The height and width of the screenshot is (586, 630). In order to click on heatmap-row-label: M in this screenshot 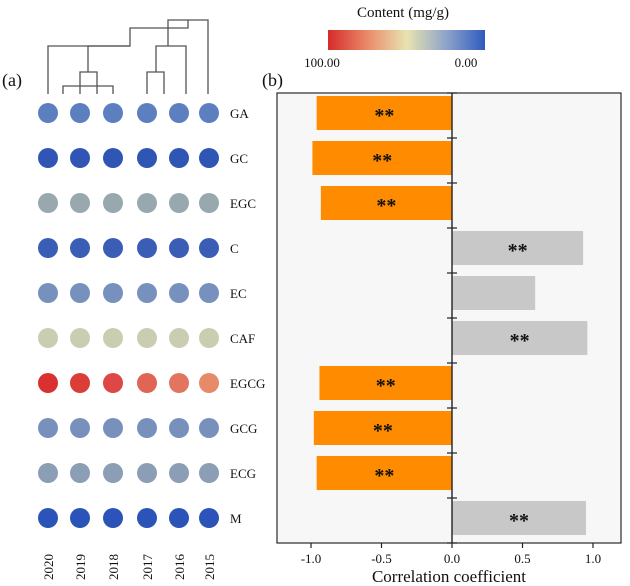, I will do `click(236, 518)`.